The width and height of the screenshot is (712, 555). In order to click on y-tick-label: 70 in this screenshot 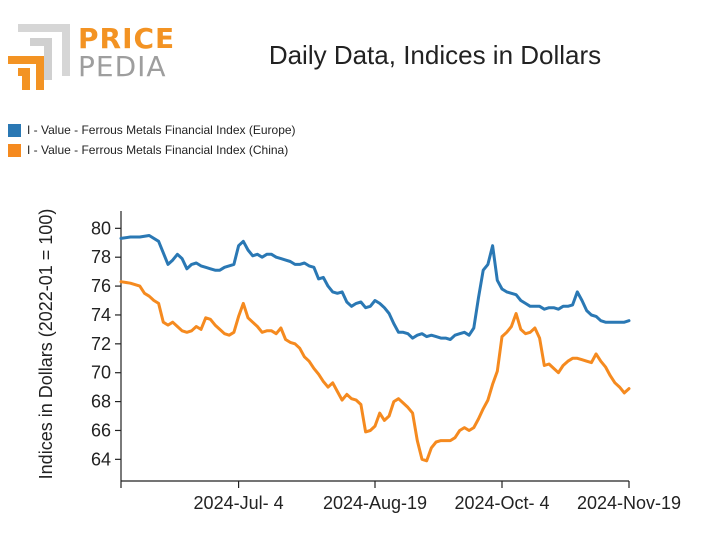, I will do `click(101, 373)`.